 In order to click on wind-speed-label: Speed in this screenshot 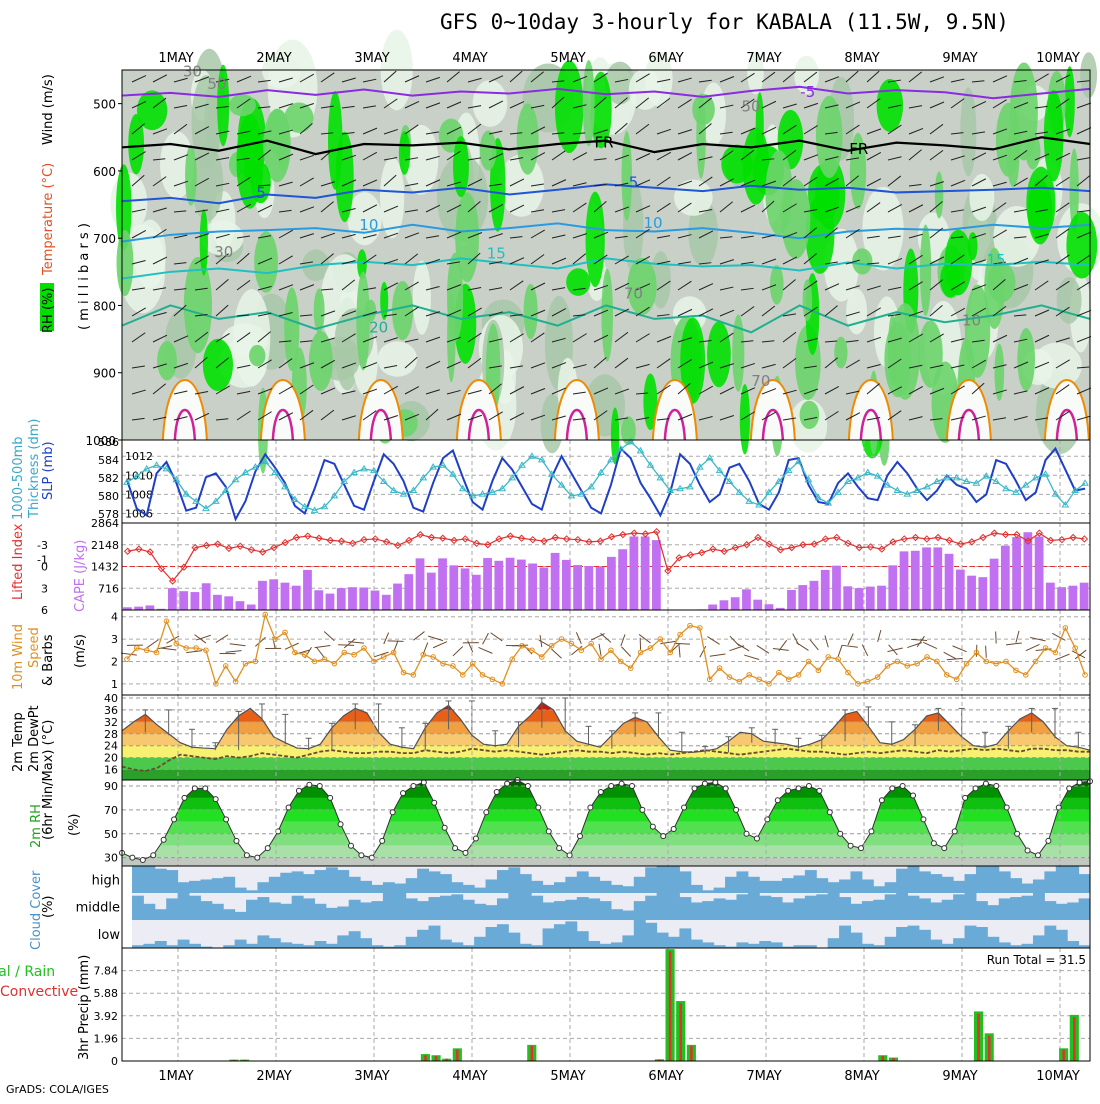, I will do `click(34, 647)`.